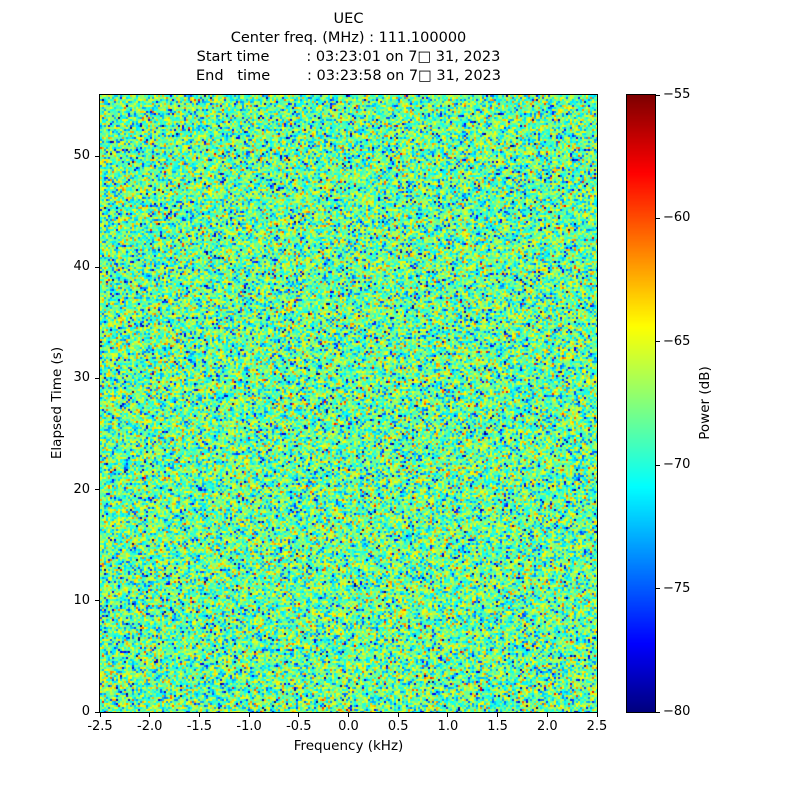 This screenshot has height=800, width=800. What do you see at coordinates (398, 726) in the screenshot?
I see `x-tick-label: 0.5` at bounding box center [398, 726].